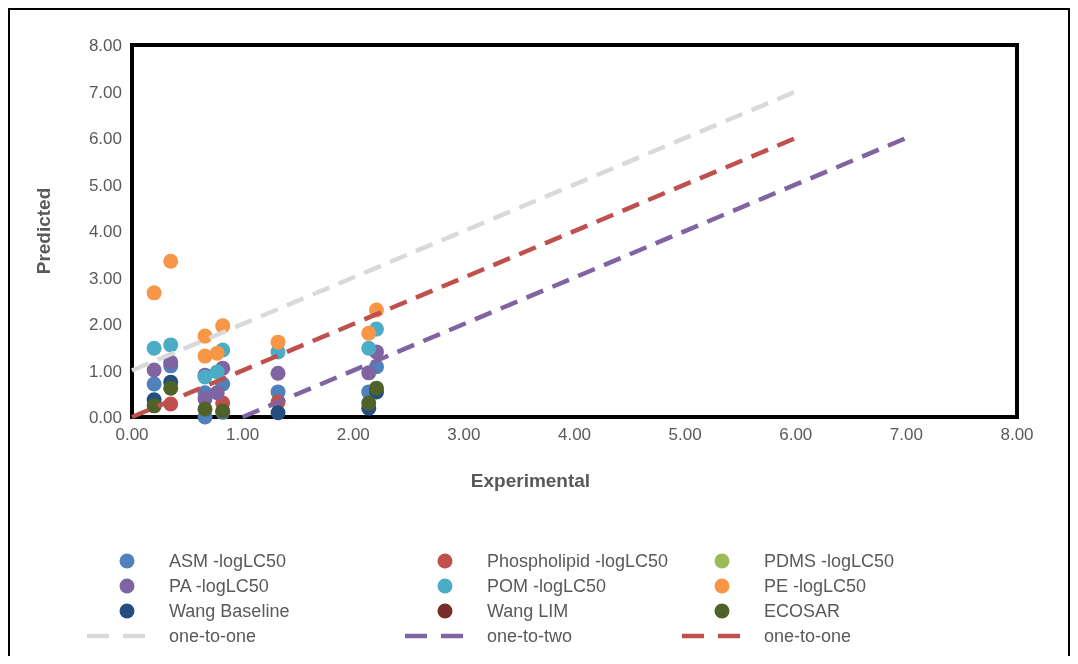 Image resolution: width=1078 pixels, height=664 pixels. I want to click on legend-label: Wang LIM, so click(528, 611).